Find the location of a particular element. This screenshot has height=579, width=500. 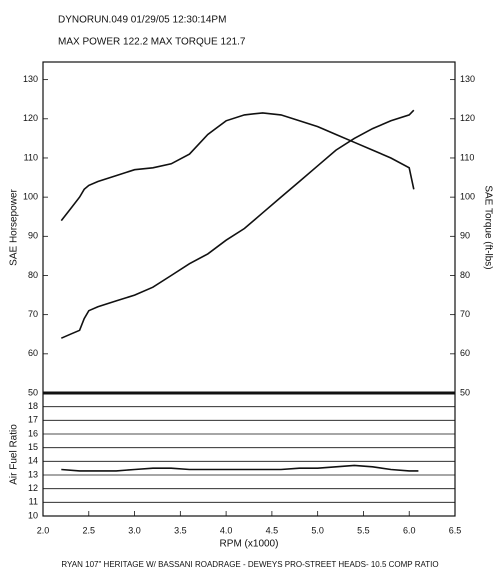

x-tick-label: 5.0 is located at coordinates (317, 530).